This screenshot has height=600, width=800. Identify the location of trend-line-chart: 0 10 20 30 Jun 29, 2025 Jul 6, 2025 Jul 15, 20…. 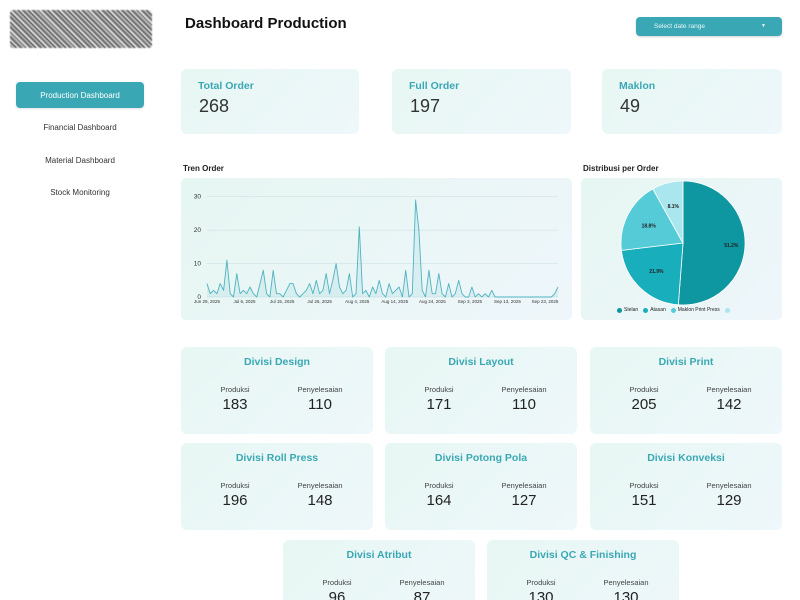
(376, 249).